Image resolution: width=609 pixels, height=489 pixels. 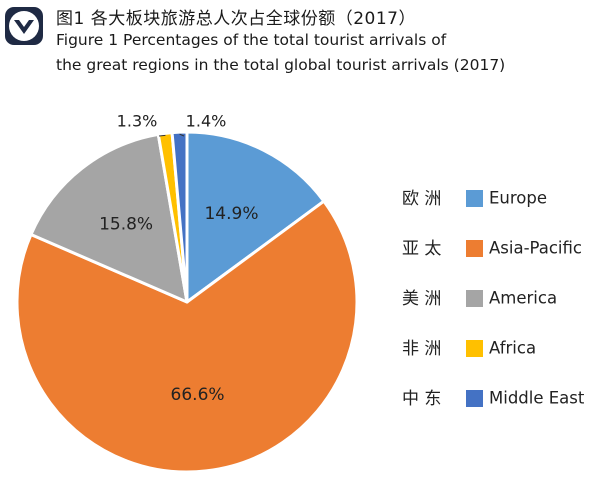 What do you see at coordinates (537, 398) in the screenshot?
I see `legend-label-english: Middle East` at bounding box center [537, 398].